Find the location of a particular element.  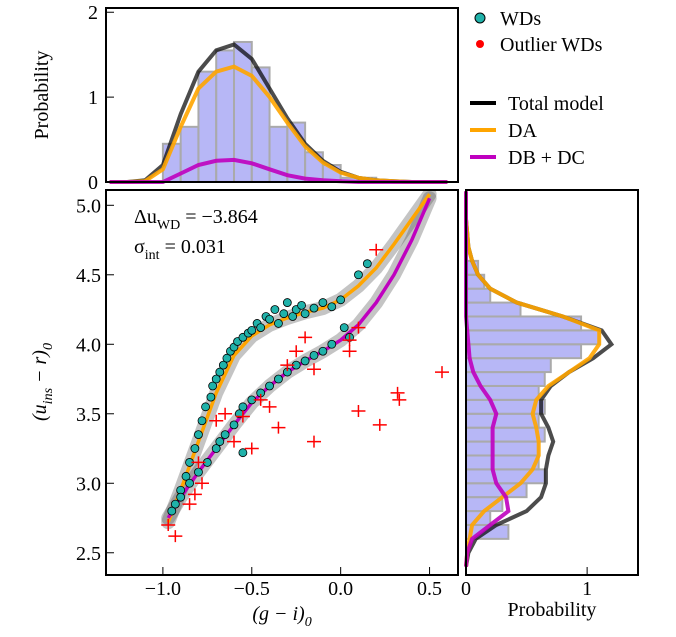

annotation-part: = 0.031 is located at coordinates (193, 247).